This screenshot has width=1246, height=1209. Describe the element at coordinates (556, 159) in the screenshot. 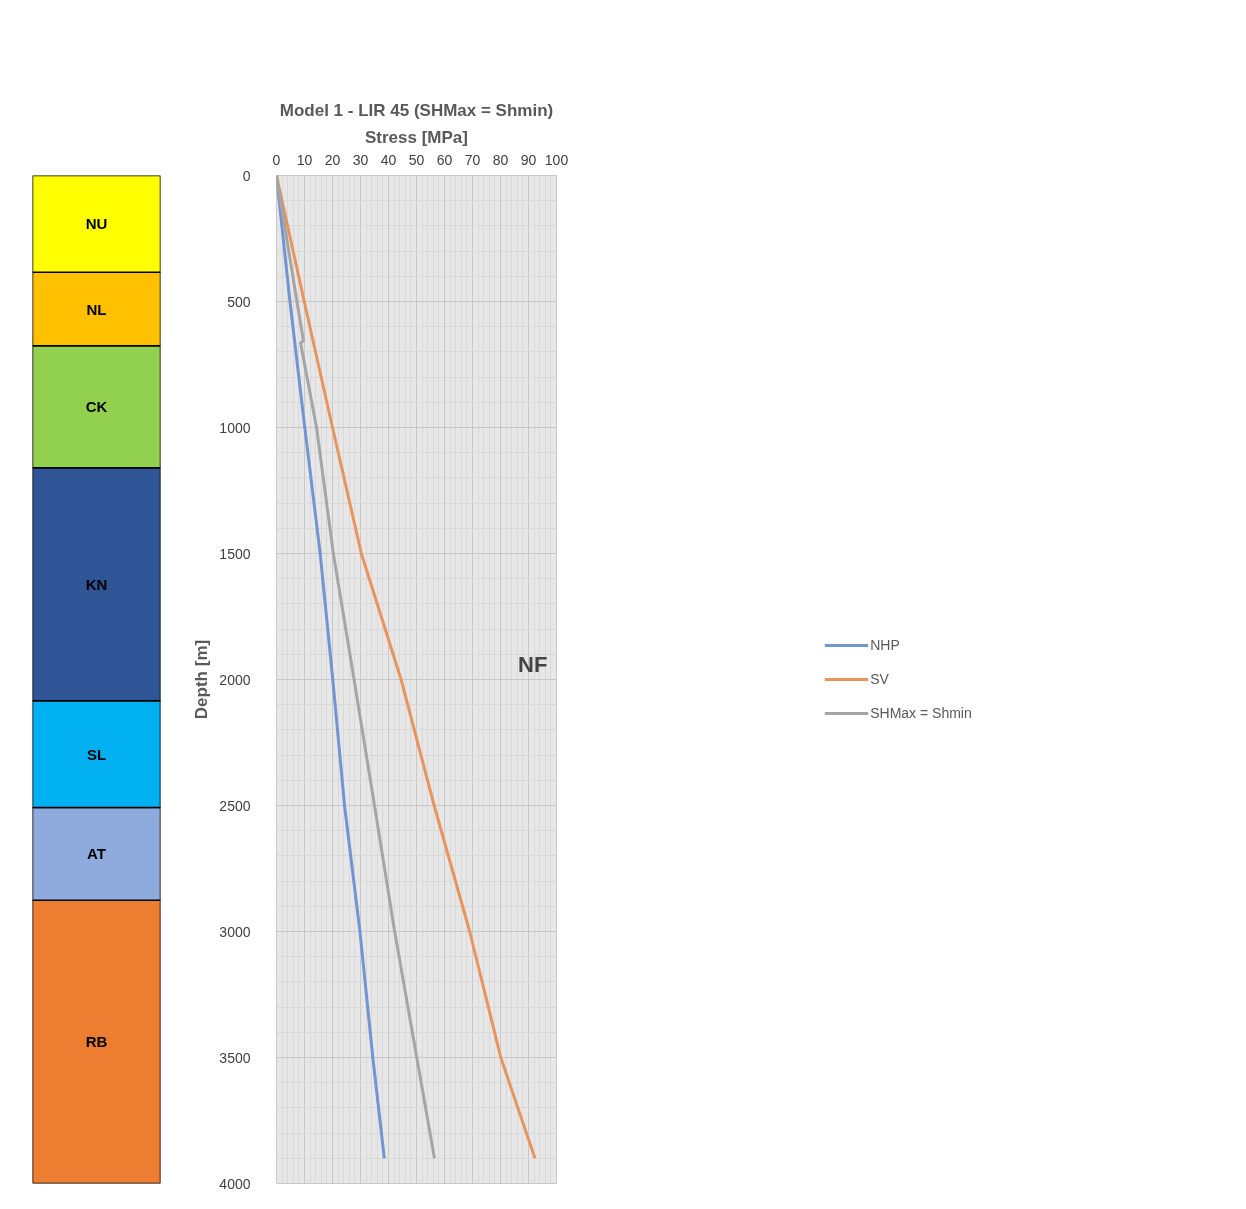

I see `x-tick-label: 100` at that location.